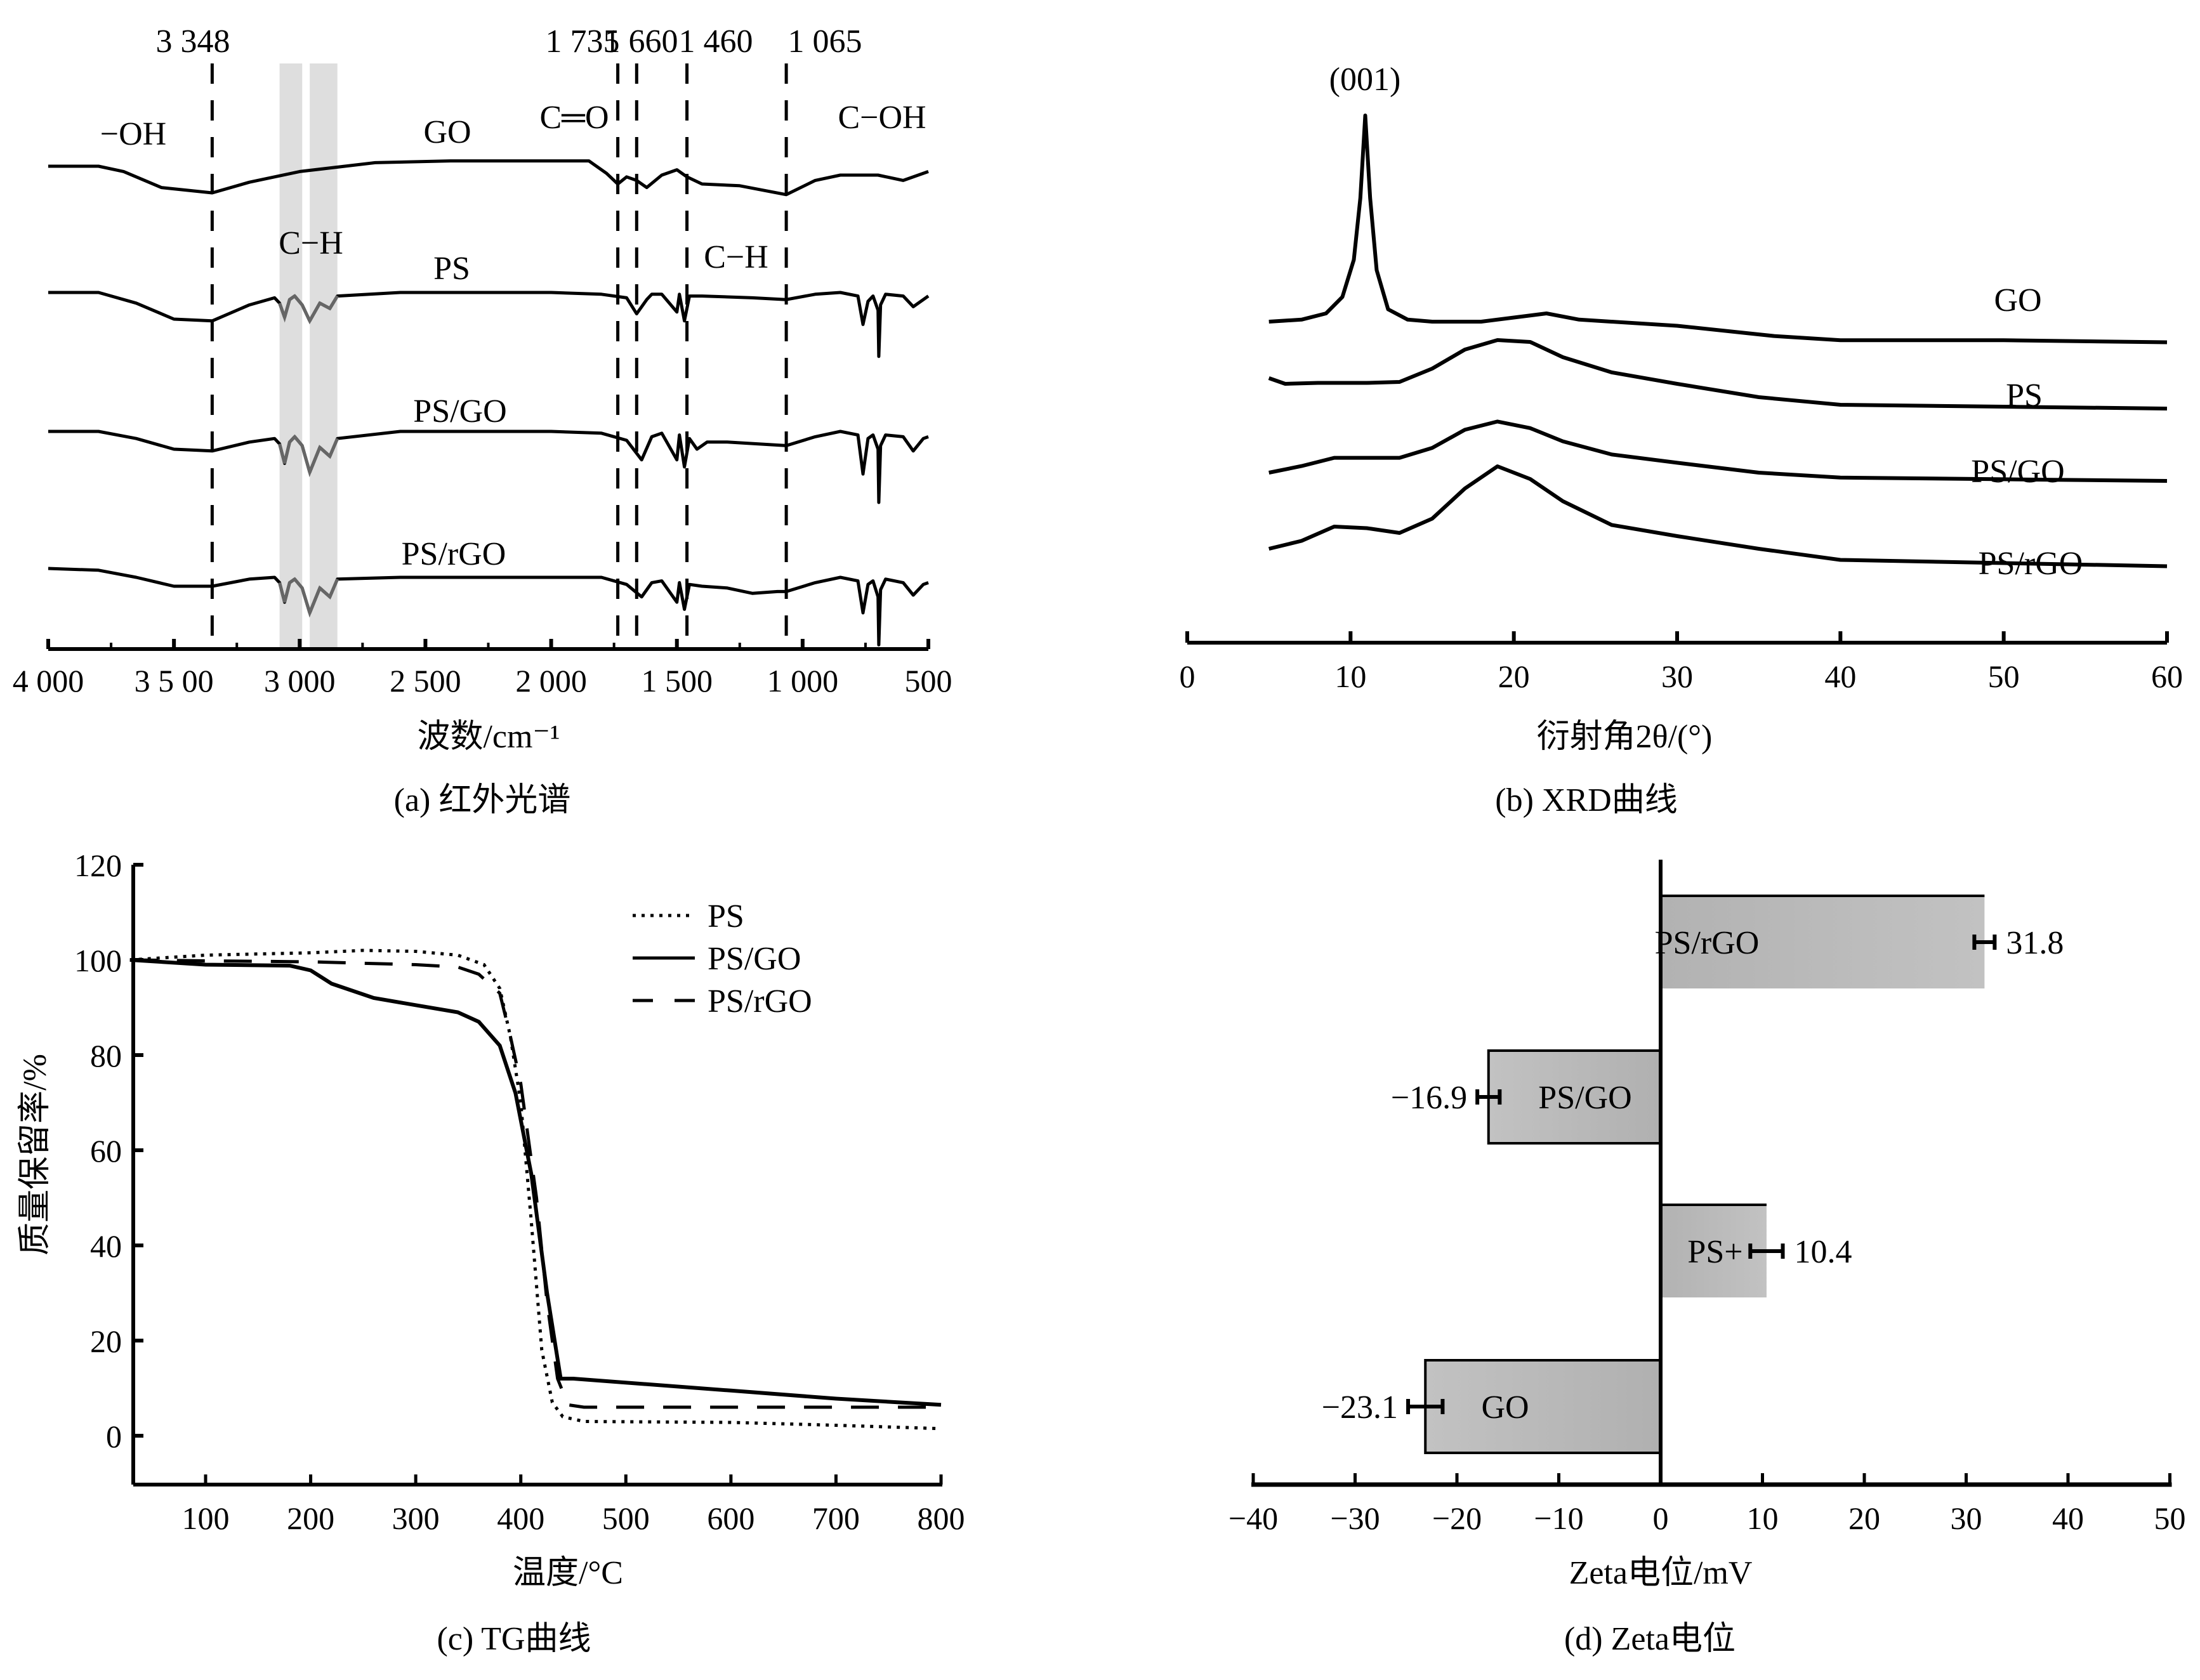  Describe the element at coordinates (1429, 1098) in the screenshot. I see `bar-value-label-1: −16.9` at that location.